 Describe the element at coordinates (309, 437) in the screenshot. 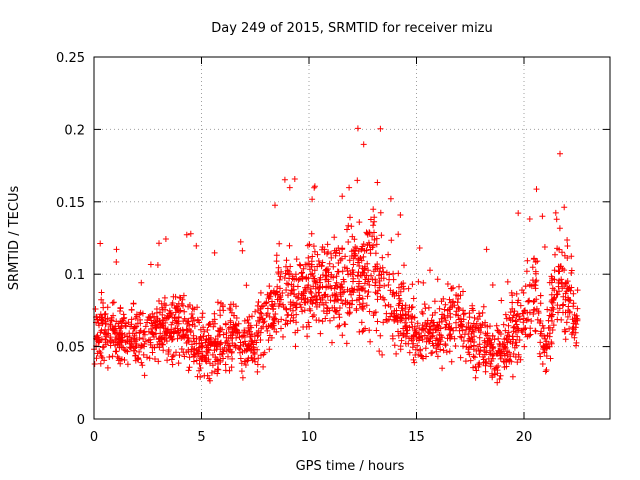

I see `x-tick-label: 10` at that location.